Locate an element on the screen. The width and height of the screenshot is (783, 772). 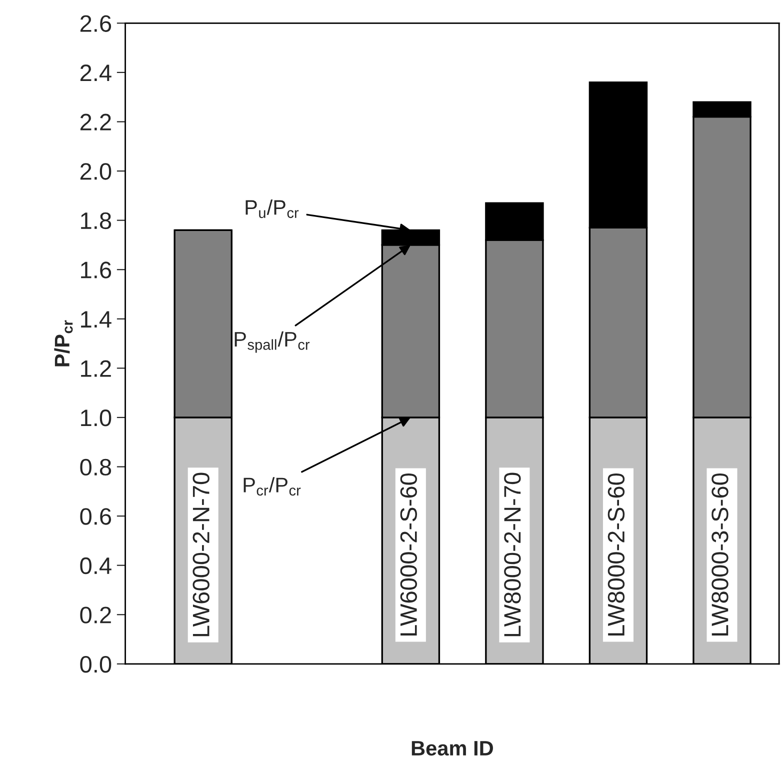
y-tick-label: 1.2 is located at coordinates (96, 368).